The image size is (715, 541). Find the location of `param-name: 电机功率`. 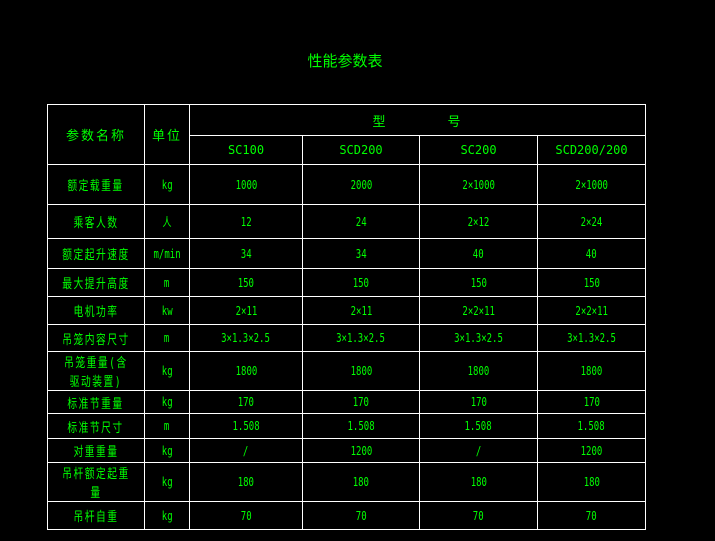

param-name: 电机功率 is located at coordinates (96, 312).